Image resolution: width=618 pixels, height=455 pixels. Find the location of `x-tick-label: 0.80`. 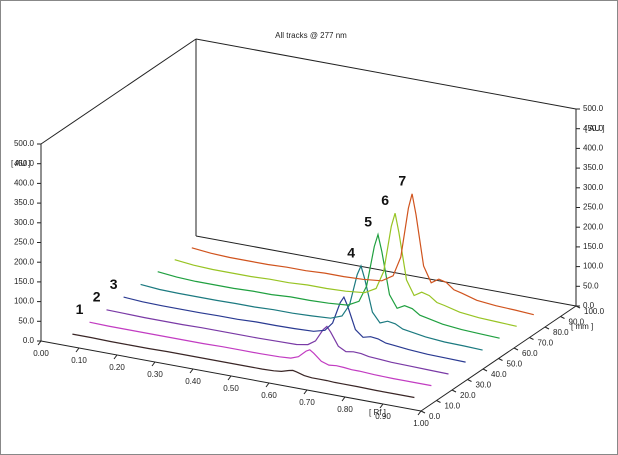

x-tick-label: 0.80 is located at coordinates (345, 409).